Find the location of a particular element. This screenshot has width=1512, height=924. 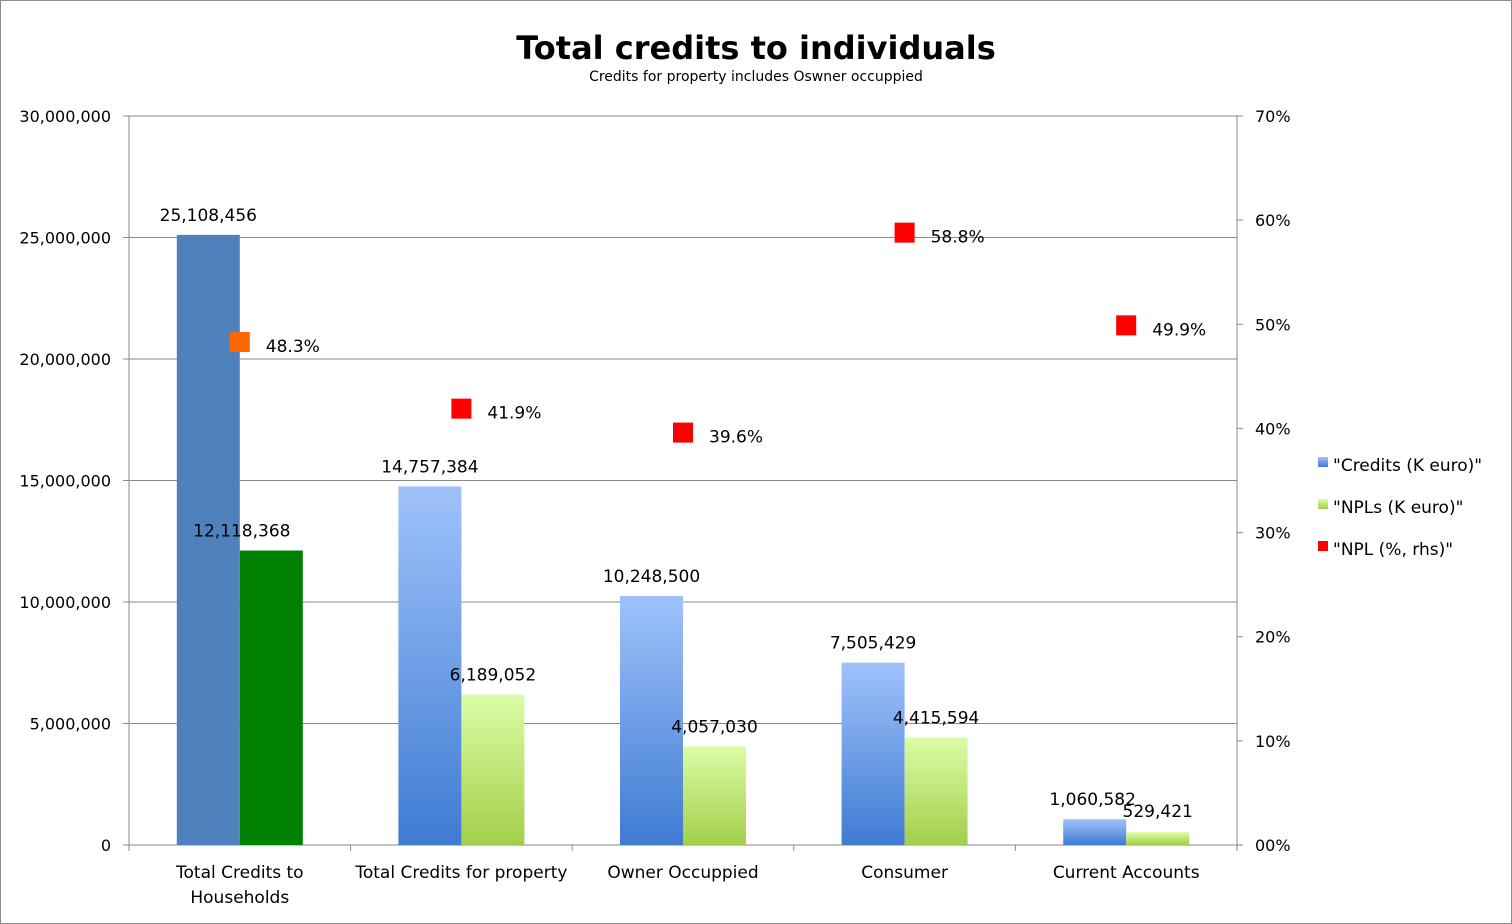

legend-label: "NPL (%, rhs)" is located at coordinates (1393, 550).